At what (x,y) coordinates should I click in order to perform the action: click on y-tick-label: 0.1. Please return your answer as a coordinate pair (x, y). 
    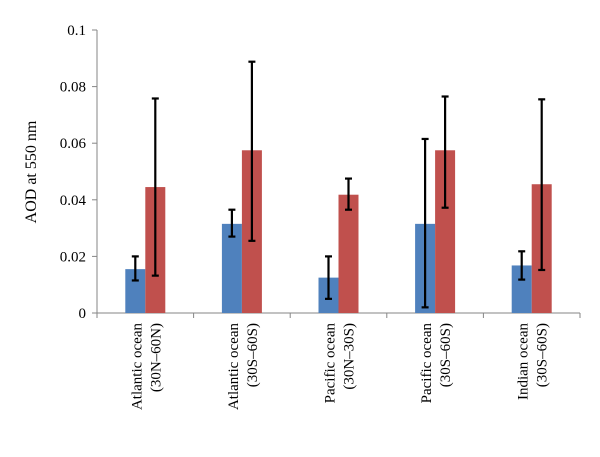
    Looking at the image, I should click on (76, 31).